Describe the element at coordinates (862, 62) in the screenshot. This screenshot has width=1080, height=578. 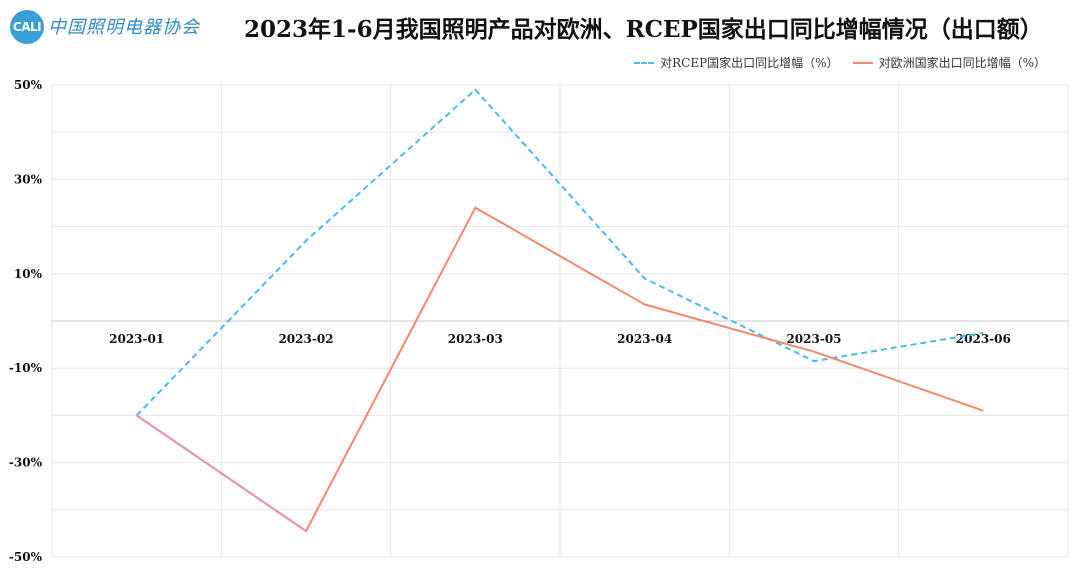
I see `legend-swatch-europe` at that location.